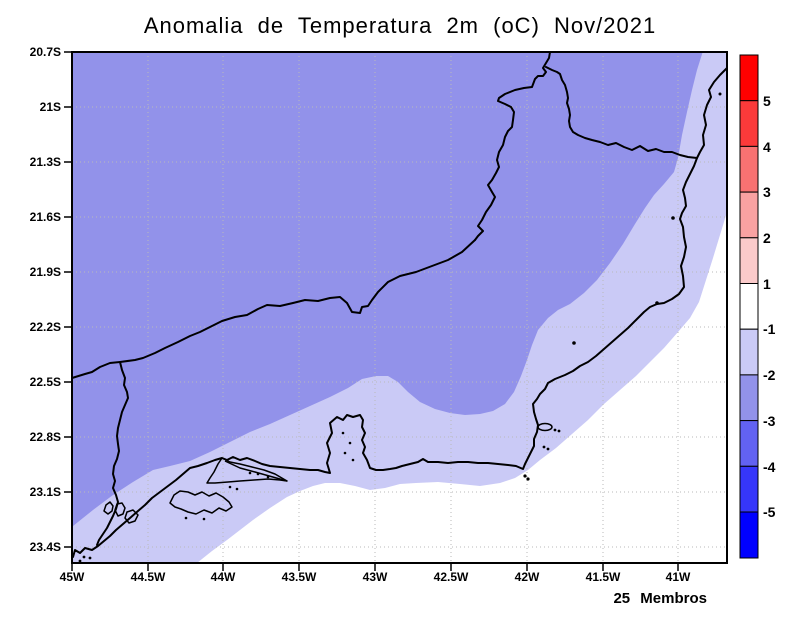  I want to click on page-title: Anomalia de Temperatura 2m (oC) Nov/2021, so click(400, 25).